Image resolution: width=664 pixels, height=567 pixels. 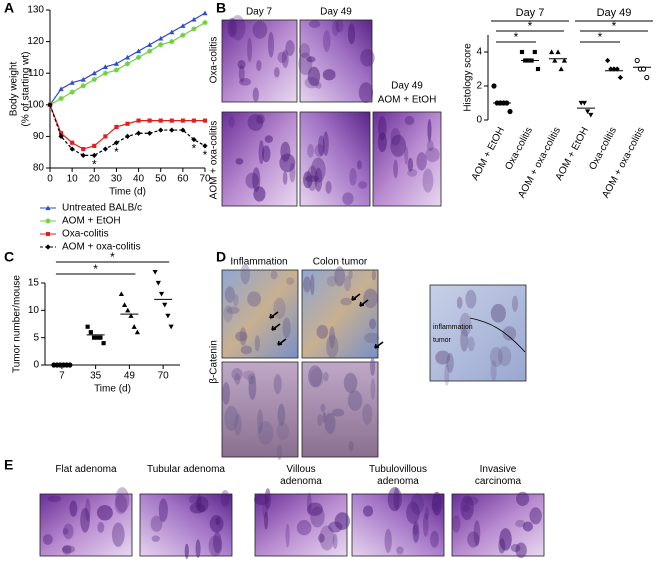 I want to click on panel-label: D, so click(x=221, y=257).